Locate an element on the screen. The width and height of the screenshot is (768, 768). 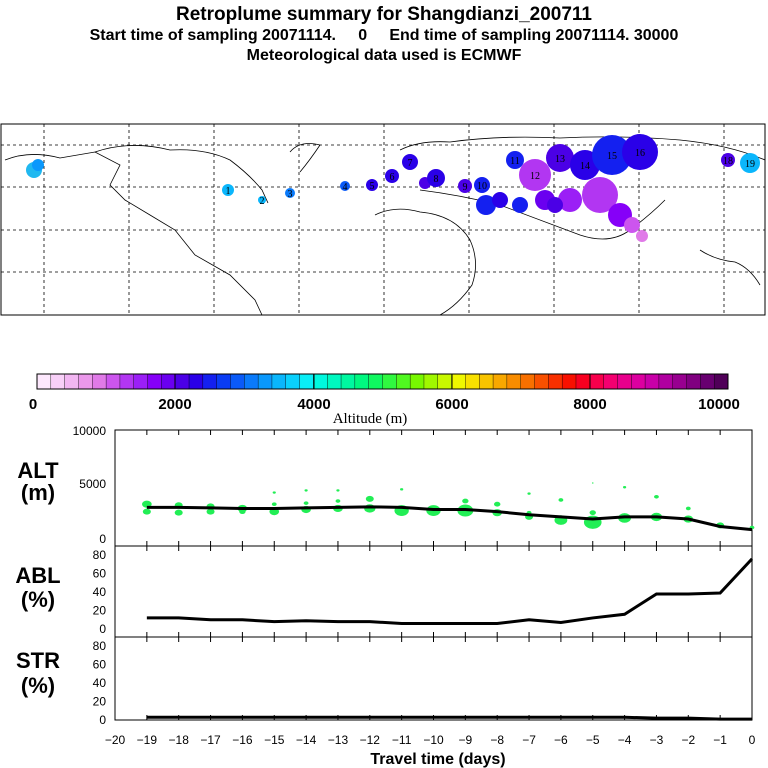
map-day-label: 15 is located at coordinates (612, 156).